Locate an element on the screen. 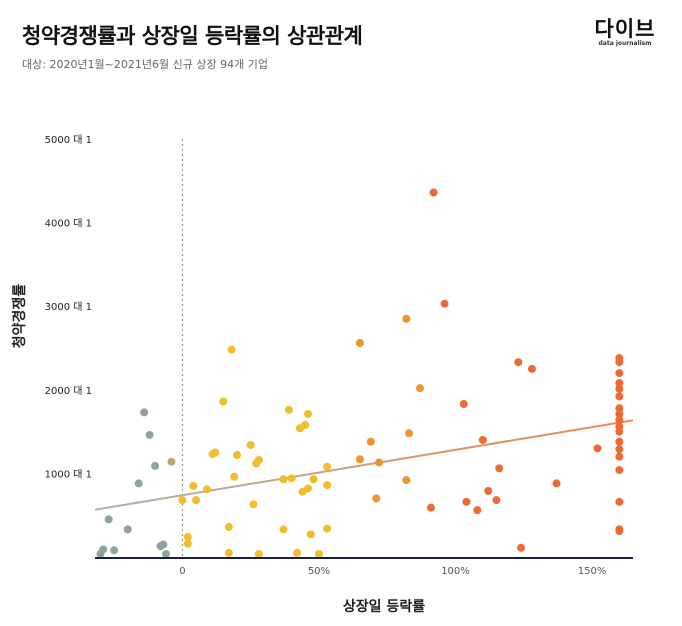 This screenshot has width=682, height=626. y-tick-label: 4000 대 1 is located at coordinates (68, 224).